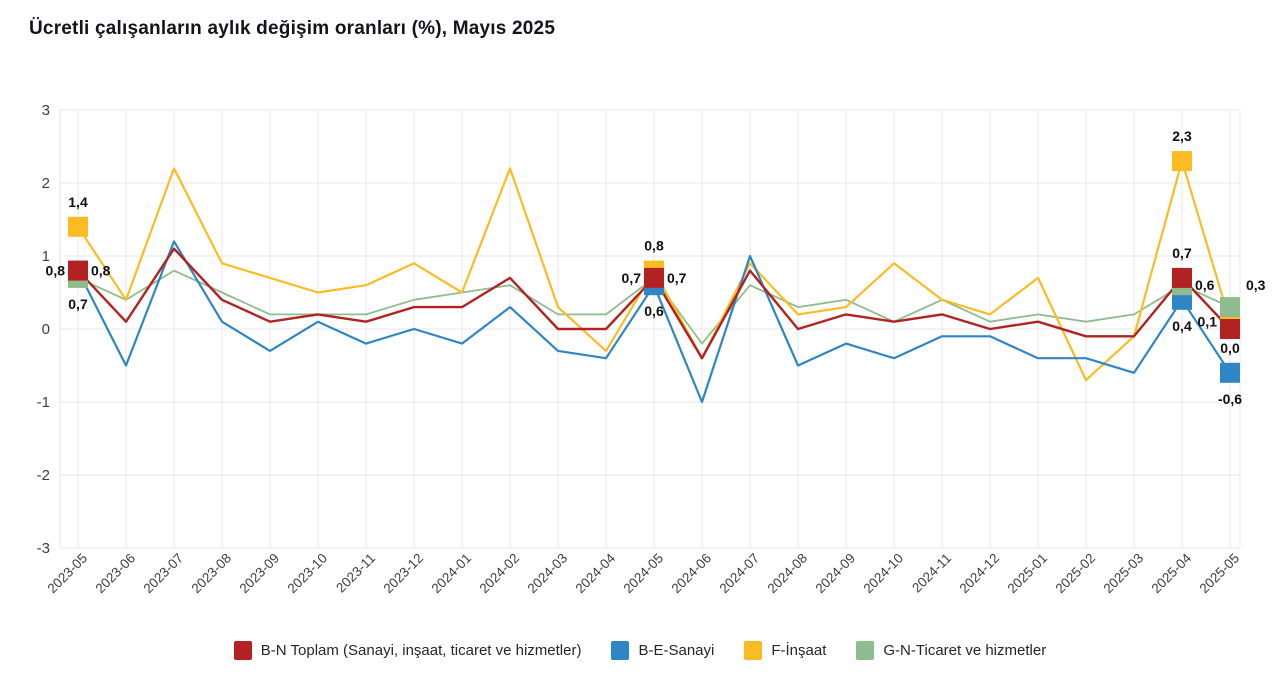 This screenshot has width=1280, height=684. I want to click on y-axis-tick-label: 1, so click(46, 256).